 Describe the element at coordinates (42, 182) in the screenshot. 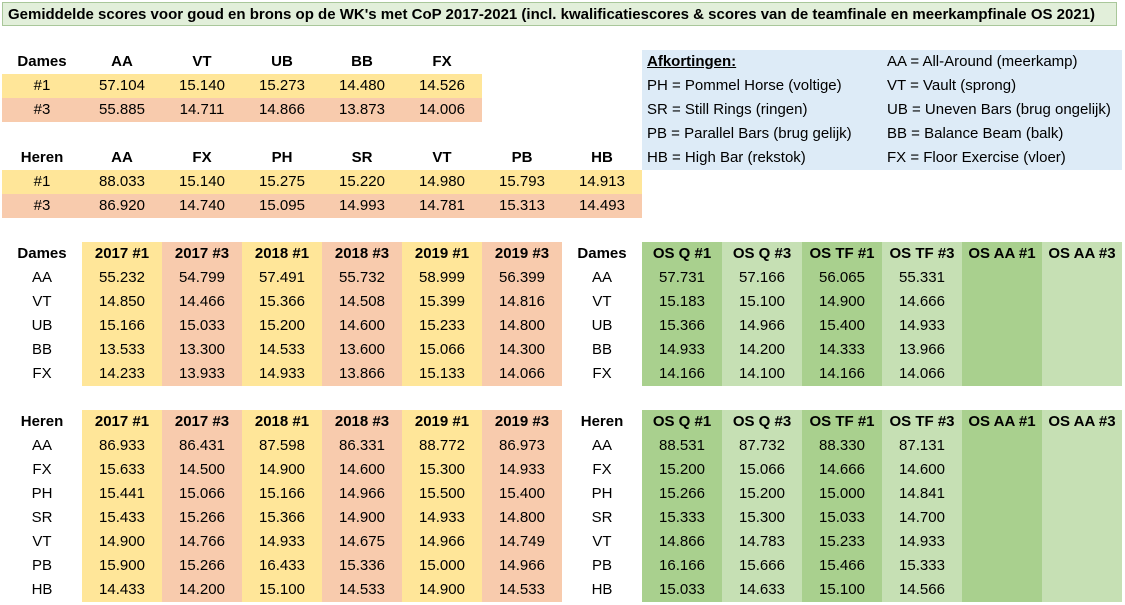

I see `row-rank: #1` at that location.